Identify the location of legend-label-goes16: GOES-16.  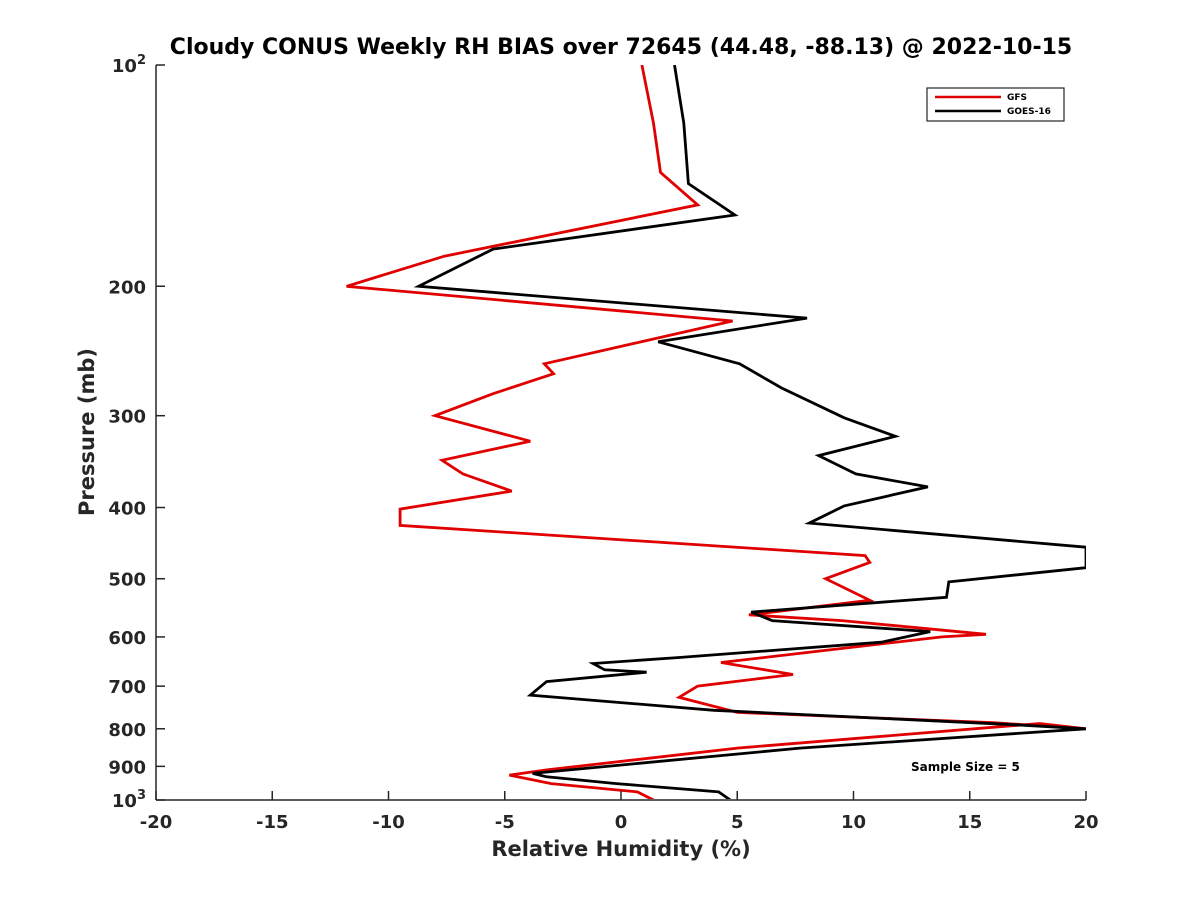
(1029, 112).